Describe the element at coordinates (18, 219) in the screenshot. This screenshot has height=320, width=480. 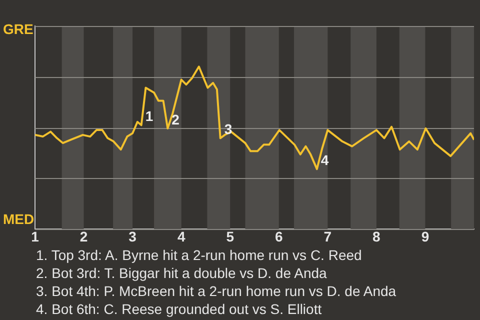
I see `text: MED` at that location.